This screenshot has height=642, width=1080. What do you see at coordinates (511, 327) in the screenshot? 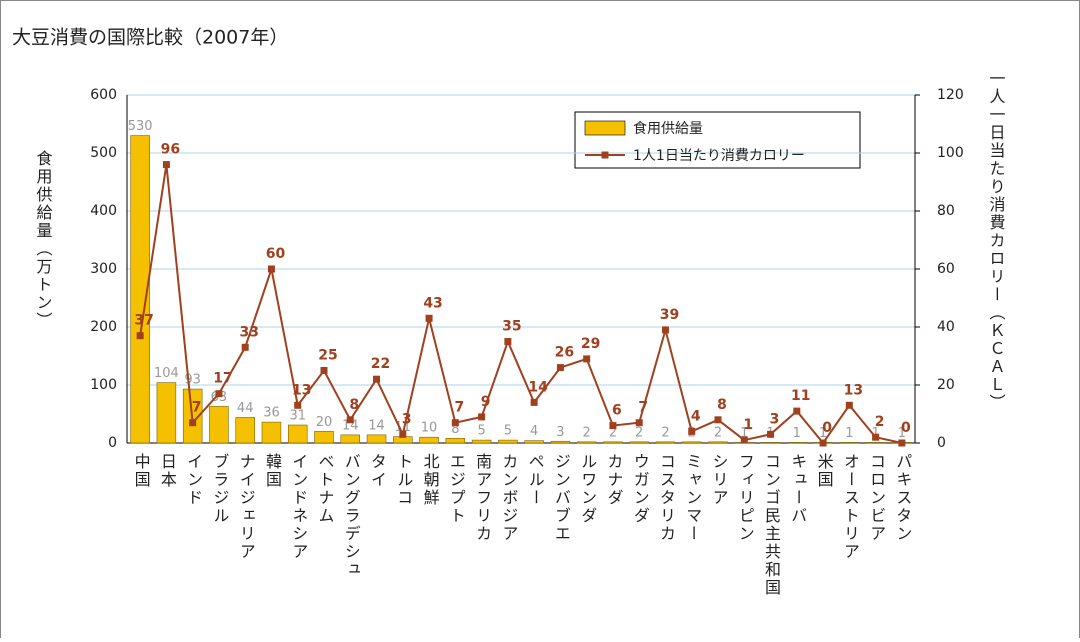
I see `line-value-label: 35` at bounding box center [511, 327].